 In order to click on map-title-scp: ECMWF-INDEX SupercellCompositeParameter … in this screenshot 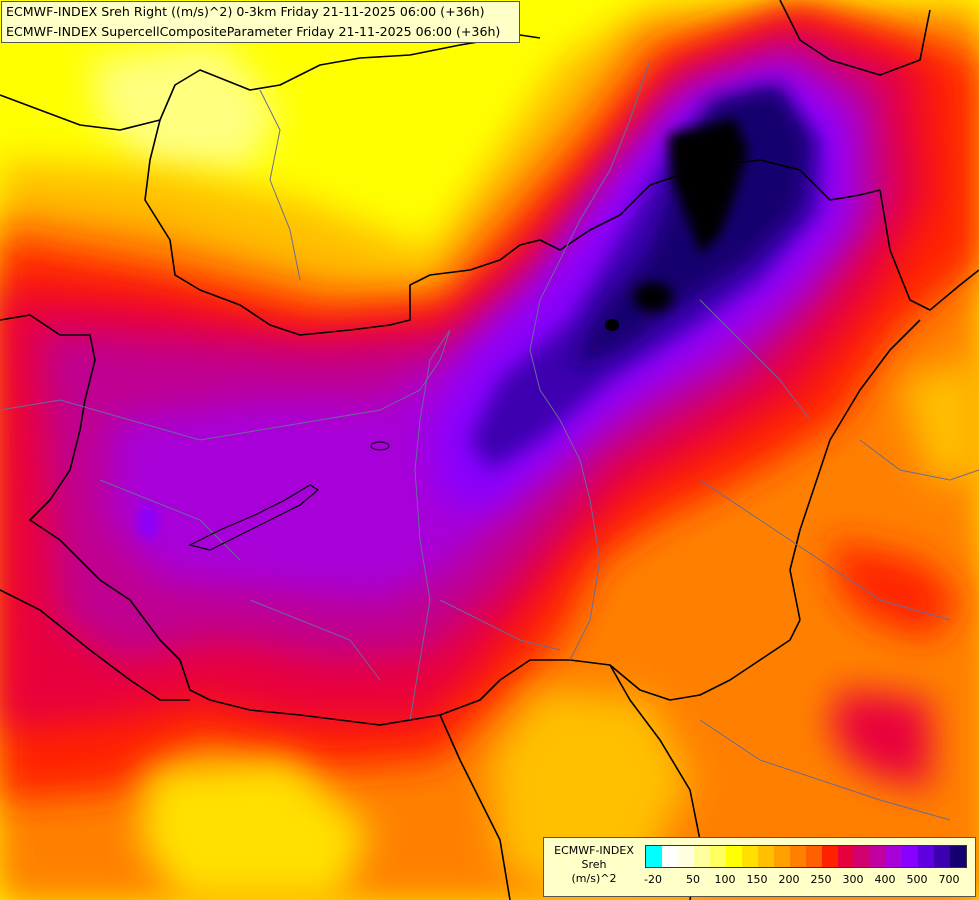, I will do `click(253, 31)`.